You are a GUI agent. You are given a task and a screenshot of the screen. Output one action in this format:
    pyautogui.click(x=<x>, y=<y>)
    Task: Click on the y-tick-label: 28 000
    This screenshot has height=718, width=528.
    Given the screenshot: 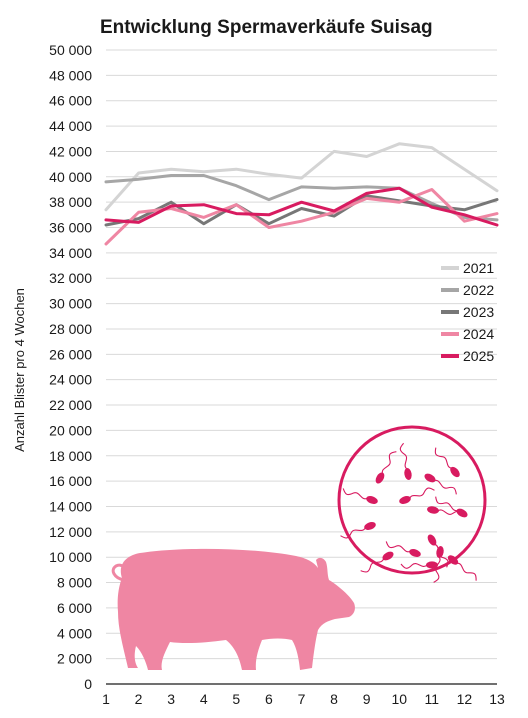 What is the action you would take?
    pyautogui.click(x=70, y=329)
    